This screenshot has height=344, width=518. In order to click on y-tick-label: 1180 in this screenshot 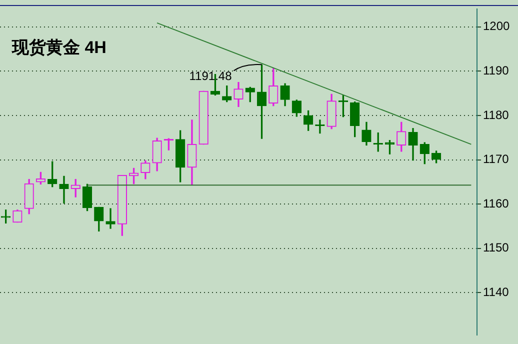, I will do `click(496, 115)`.